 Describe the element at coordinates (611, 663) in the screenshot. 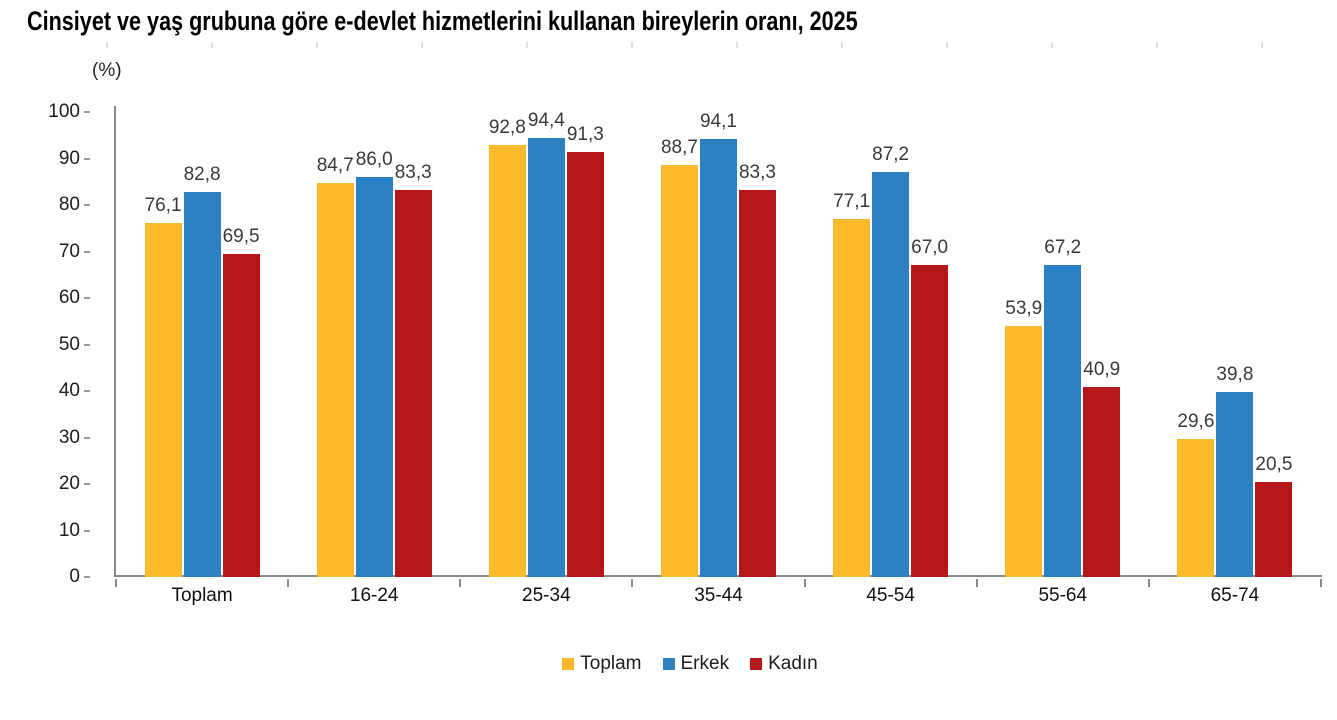

I see `legend-label: Toplam` at that location.